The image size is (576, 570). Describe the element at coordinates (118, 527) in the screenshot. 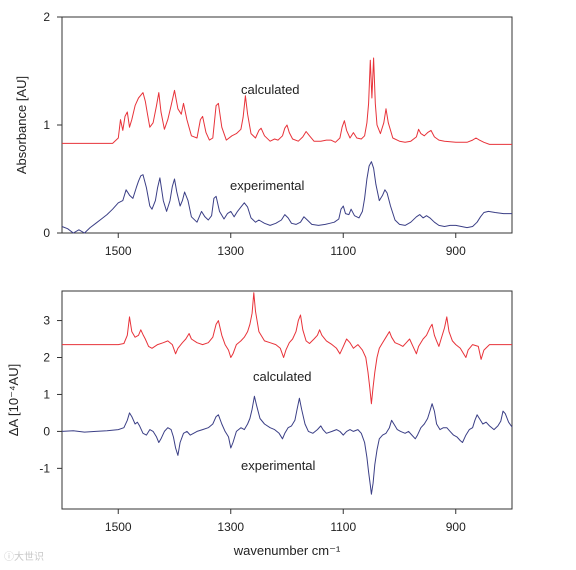

I see `difference-x-tick-label-1500: 1500` at that location.